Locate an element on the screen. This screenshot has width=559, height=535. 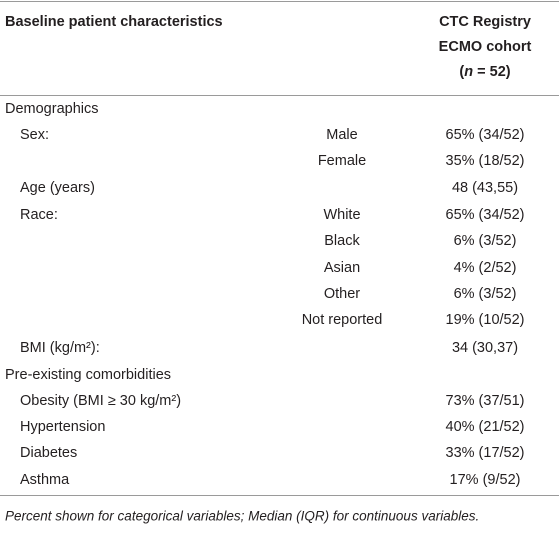
subgroup-label: Male is located at coordinates (341, 135).